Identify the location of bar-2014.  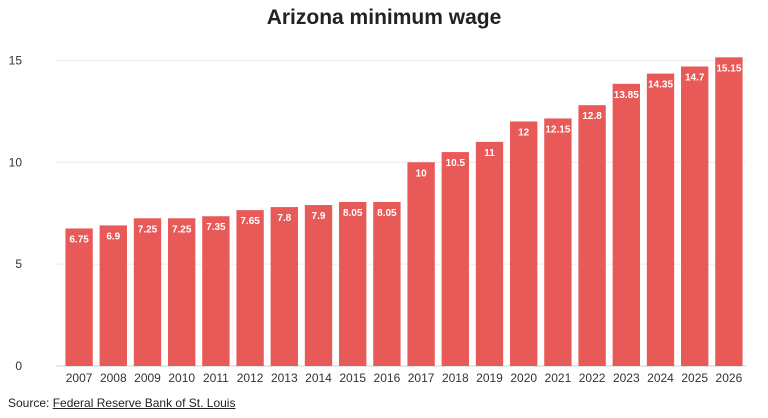
(318, 285).